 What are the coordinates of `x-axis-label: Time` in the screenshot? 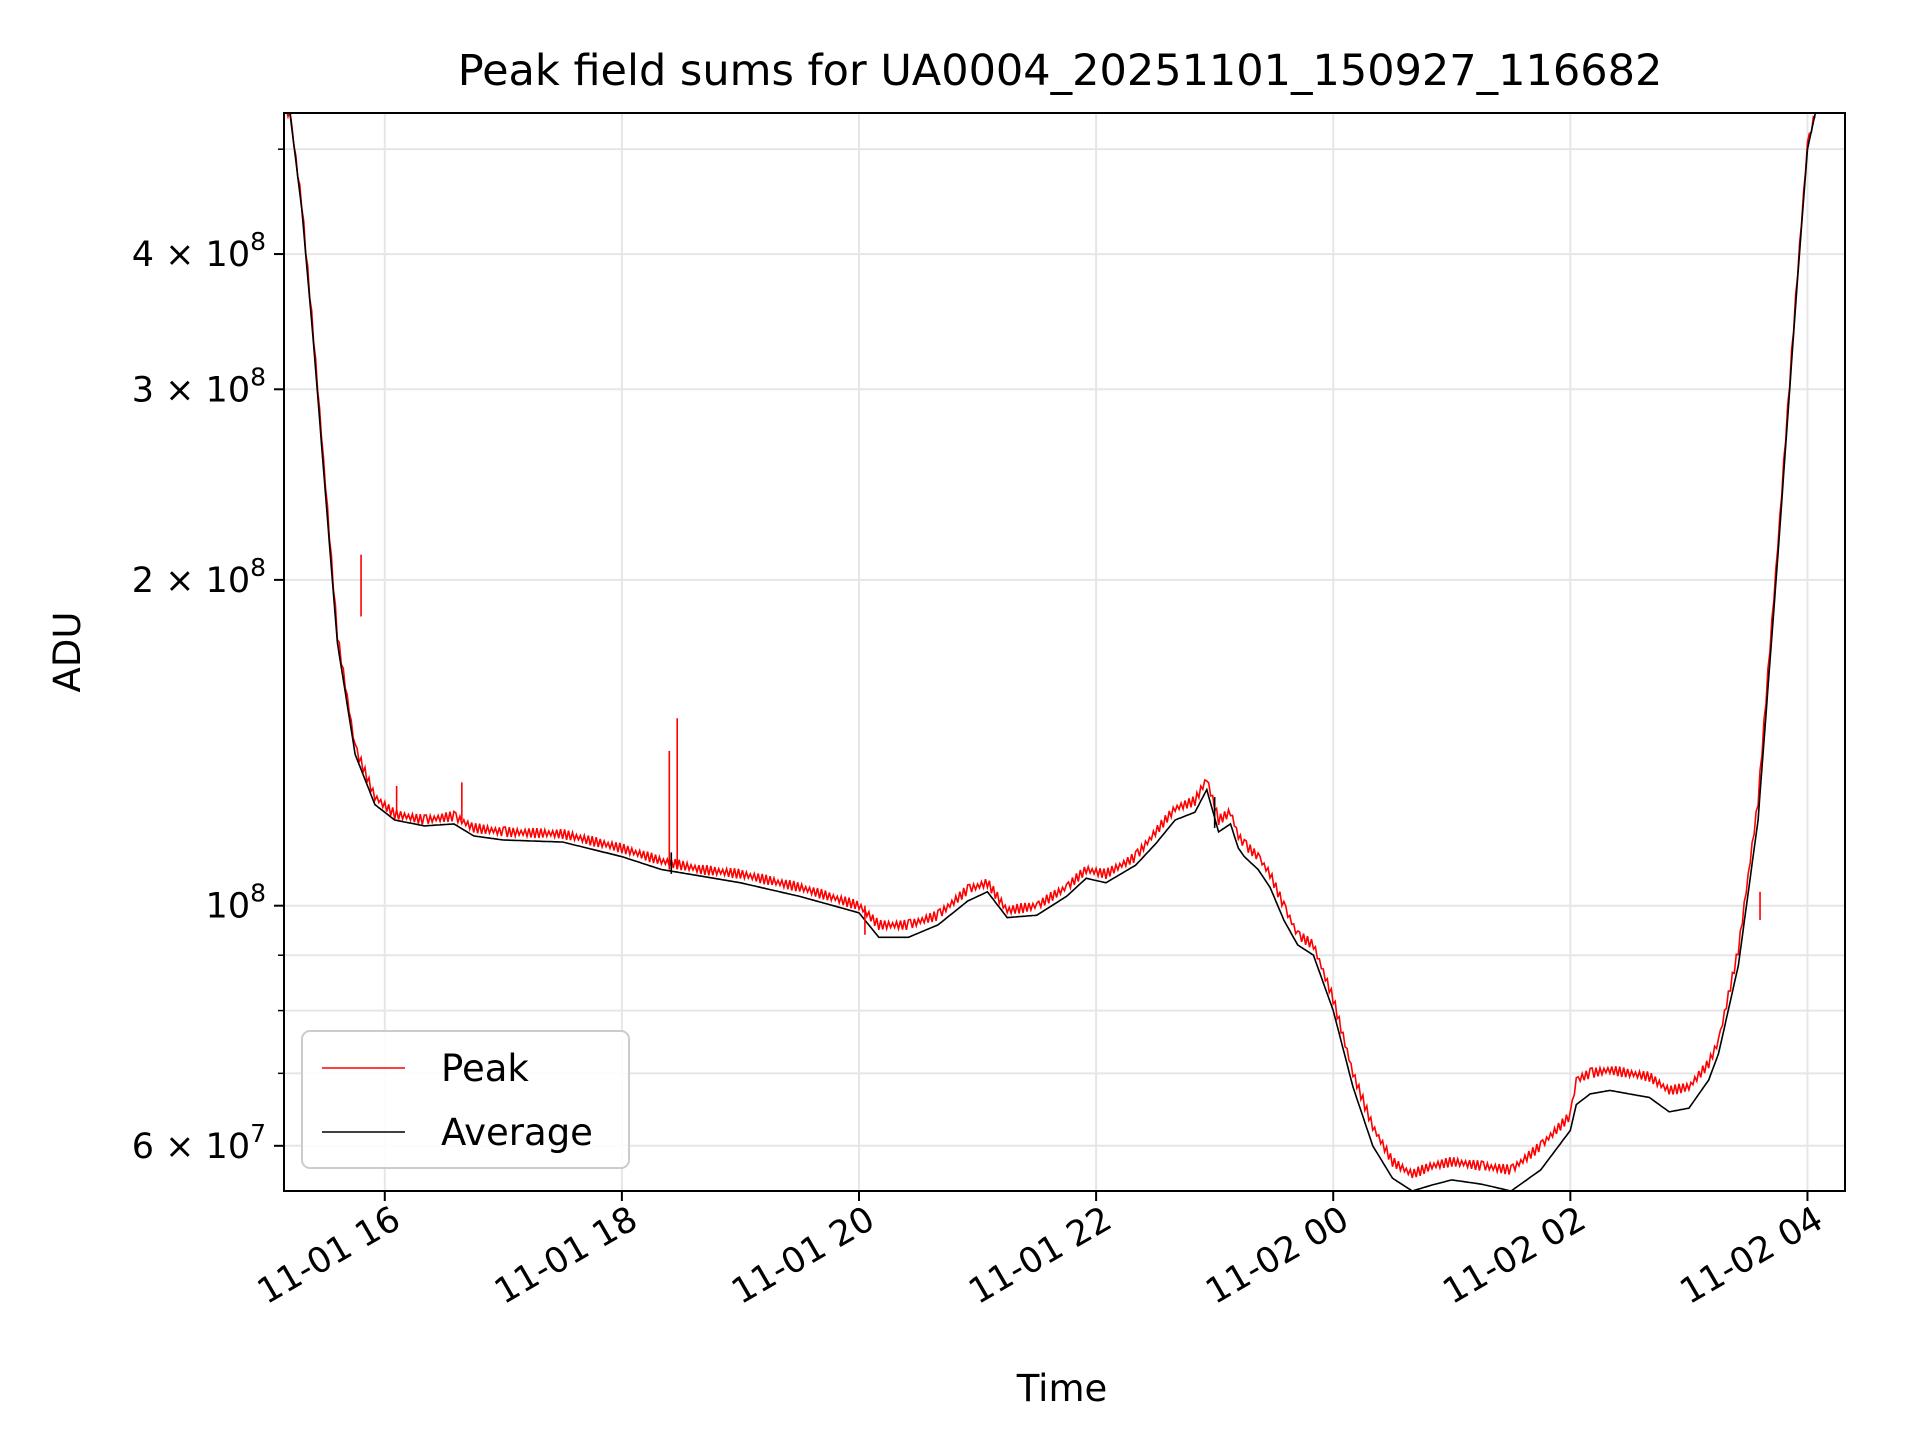 It's located at (1062, 1388).